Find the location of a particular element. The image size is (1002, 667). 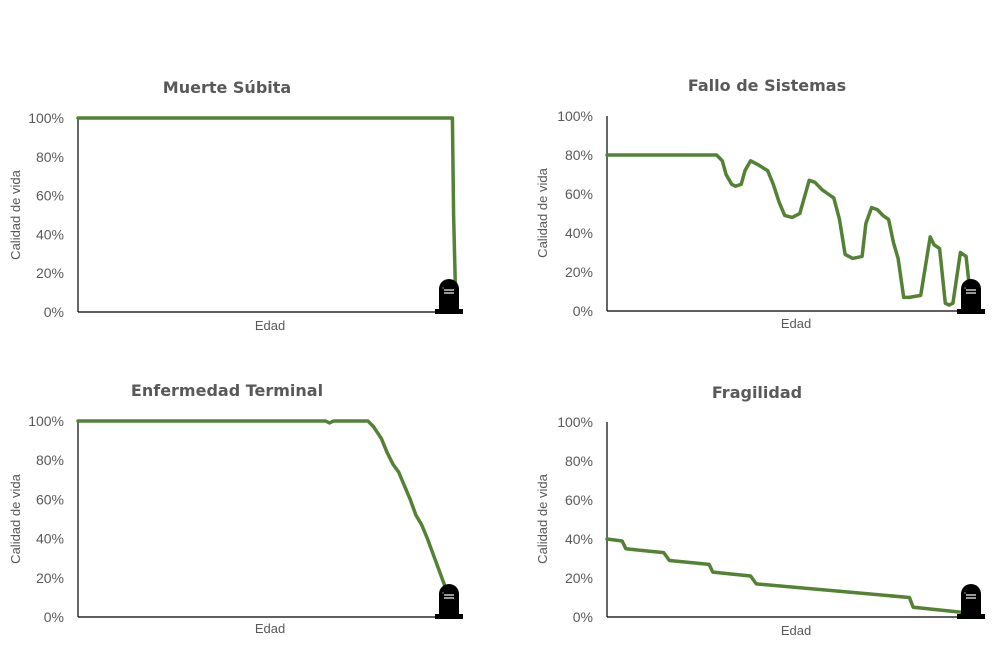

chart-title: Fragilidad is located at coordinates (757, 392).